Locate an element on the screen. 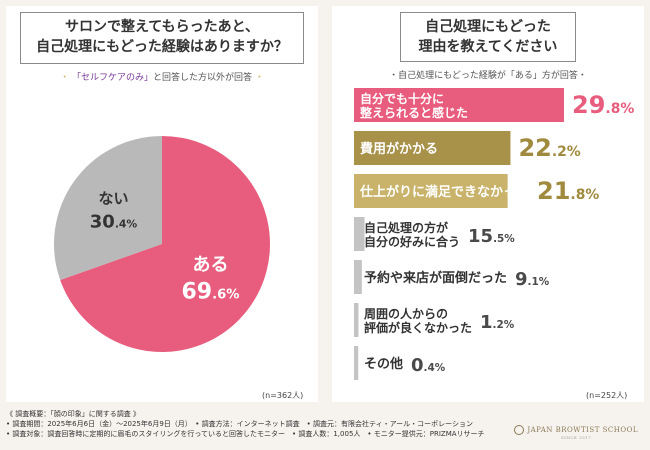 The width and height of the screenshot is (650, 450). brand-logo: JAPAN BROWTIST SCHOOL SINCE 2017 is located at coordinates (576, 432).